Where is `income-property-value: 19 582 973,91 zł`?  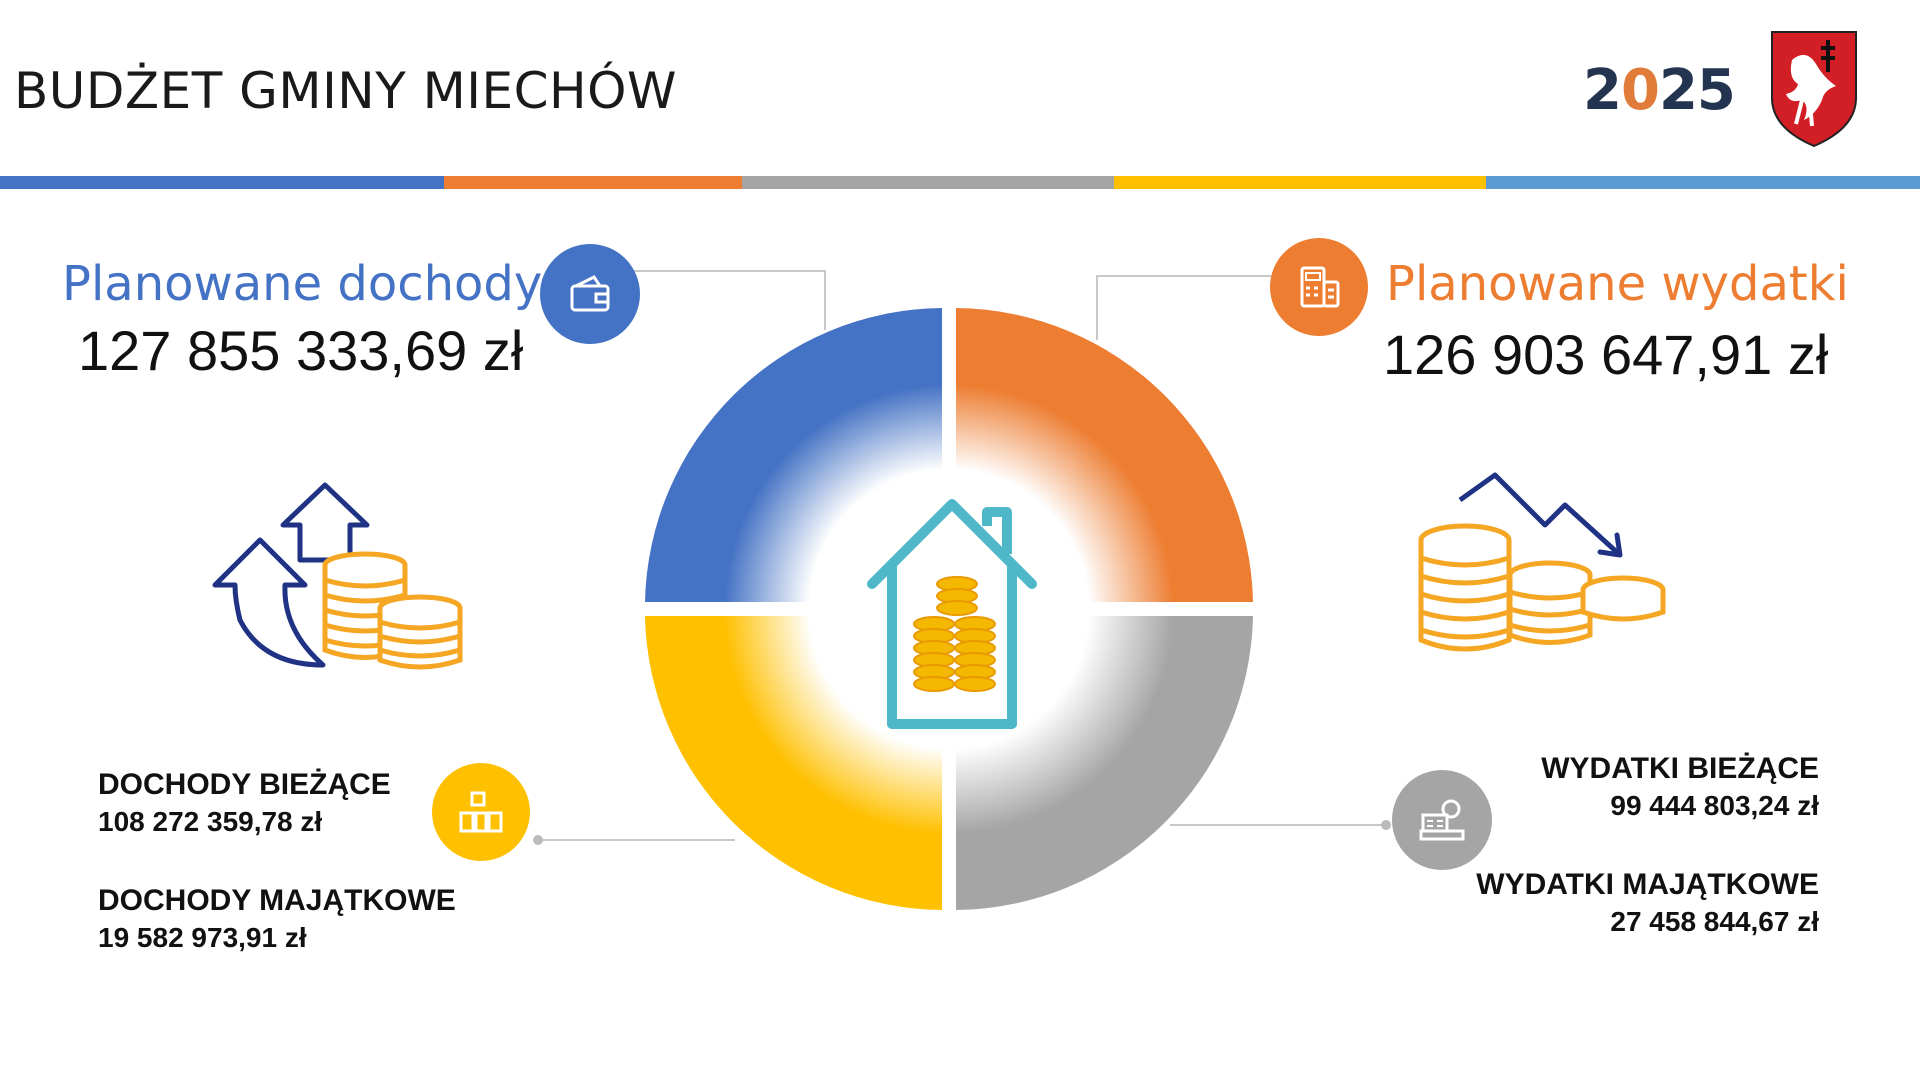
income-property-value: 19 582 973,91 zł is located at coordinates (202, 937).